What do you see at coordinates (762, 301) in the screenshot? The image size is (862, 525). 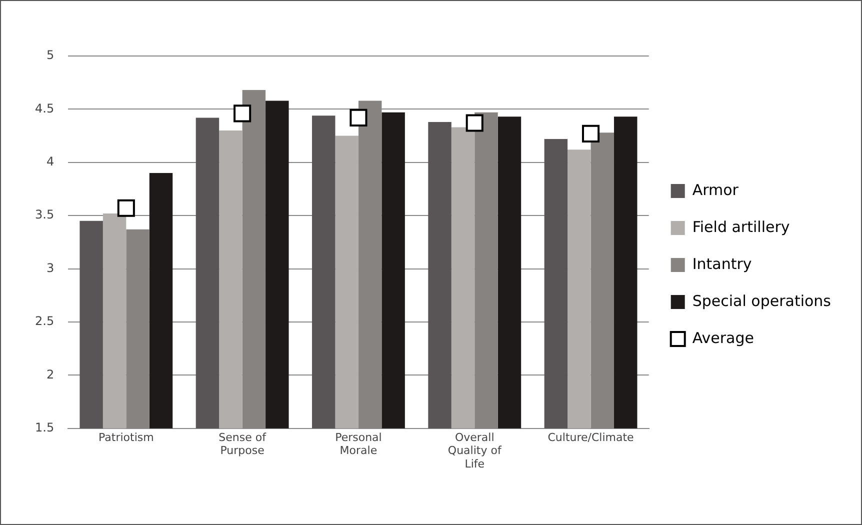 I see `legend-label: Special operations` at bounding box center [762, 301].